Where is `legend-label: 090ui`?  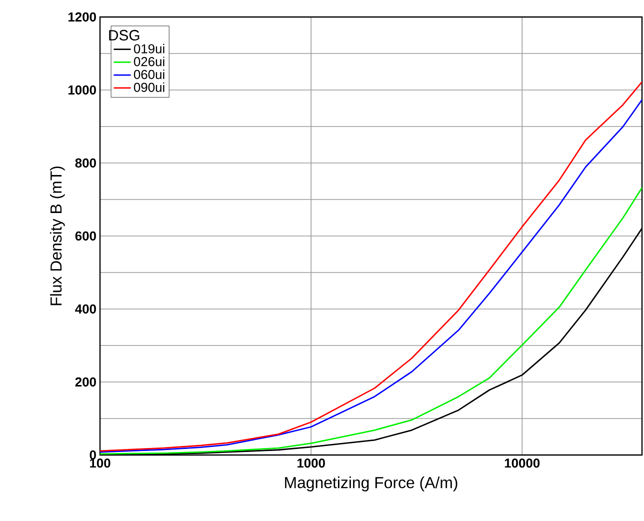 legend-label: 090ui is located at coordinates (149, 87).